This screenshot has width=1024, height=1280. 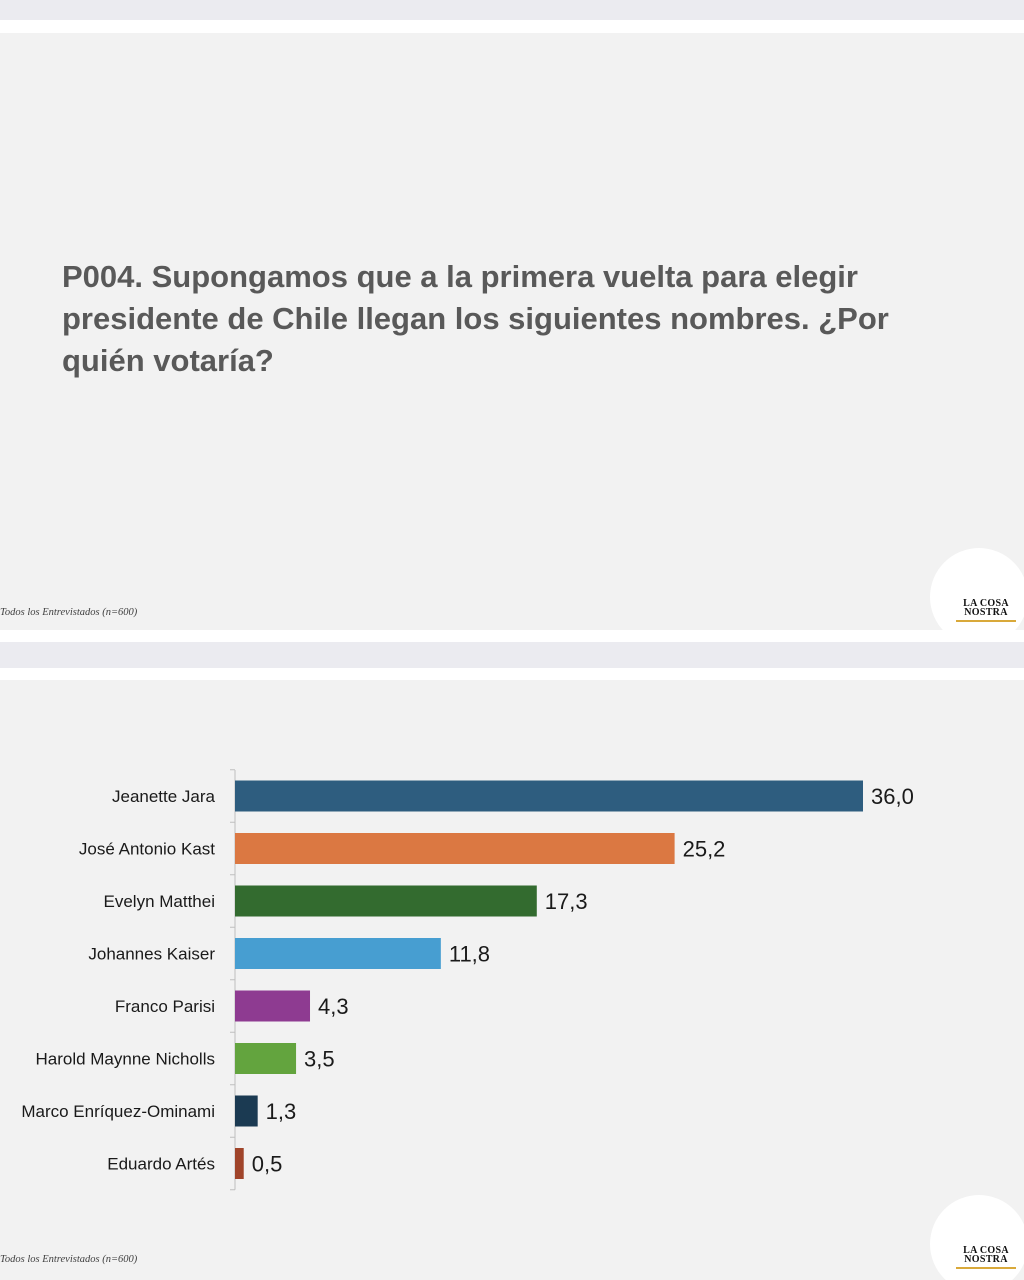 What do you see at coordinates (164, 796) in the screenshot?
I see `category-label: Jeanette Jara` at bounding box center [164, 796].